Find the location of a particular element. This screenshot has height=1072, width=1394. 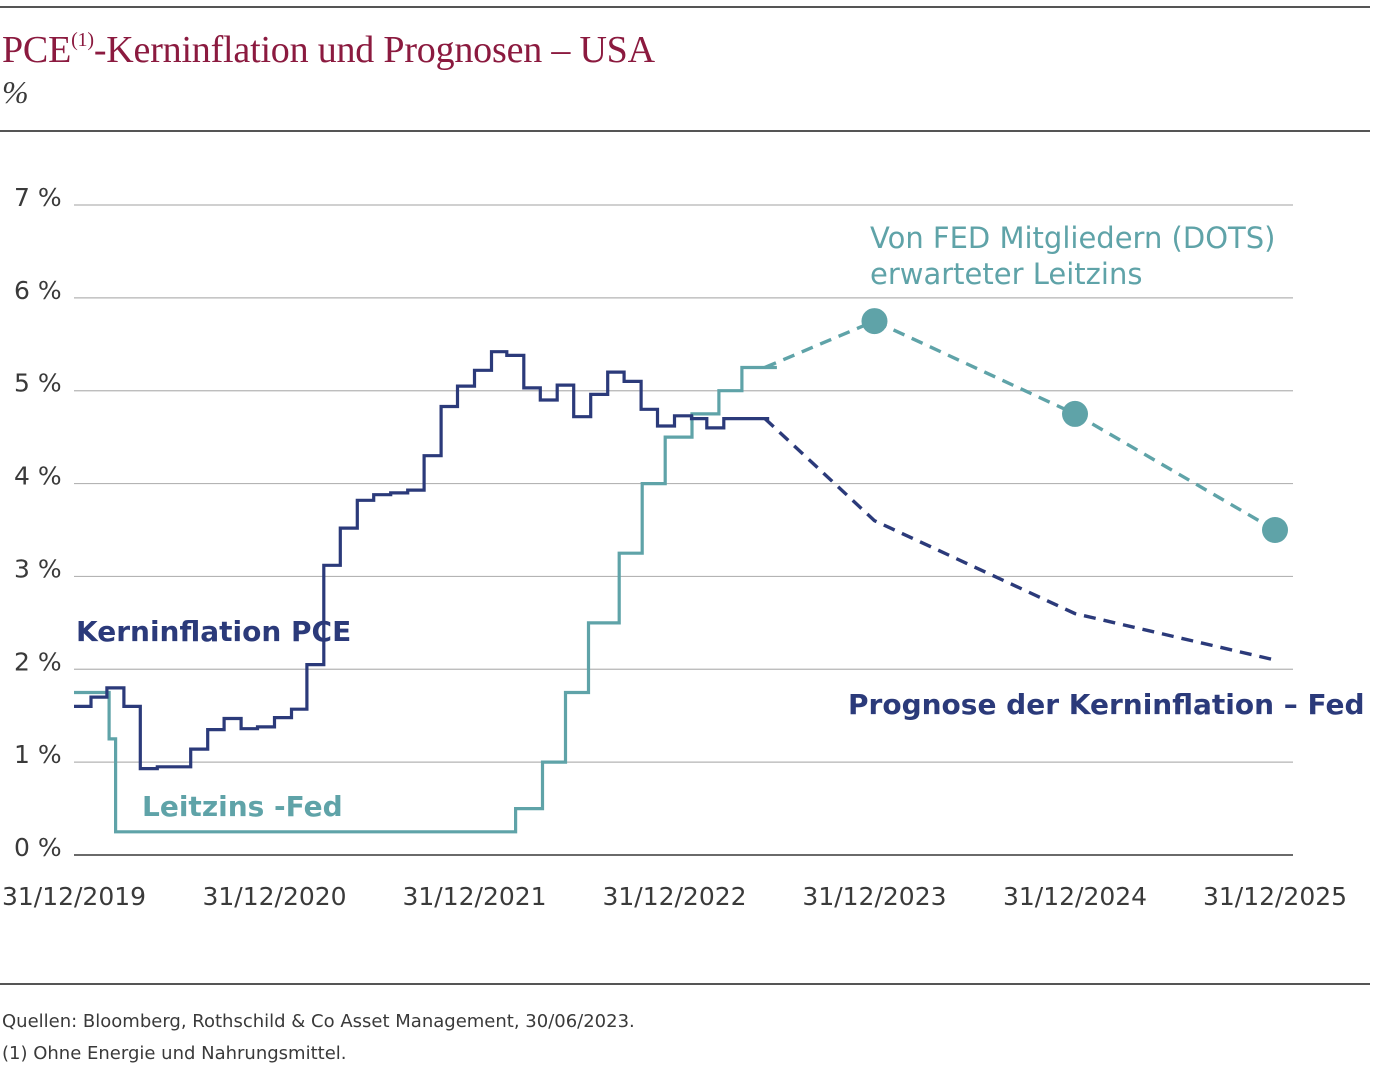

footnote: (1) Ohne Energie und Nahrungsmittel. is located at coordinates (174, 1053).